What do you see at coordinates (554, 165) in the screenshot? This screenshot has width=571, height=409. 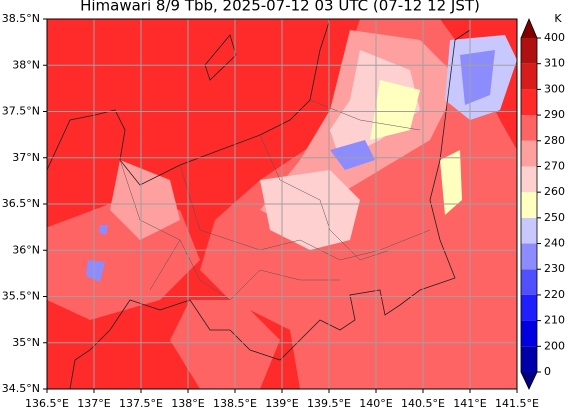 I see `colorbar-tick-label: 270` at bounding box center [554, 165].